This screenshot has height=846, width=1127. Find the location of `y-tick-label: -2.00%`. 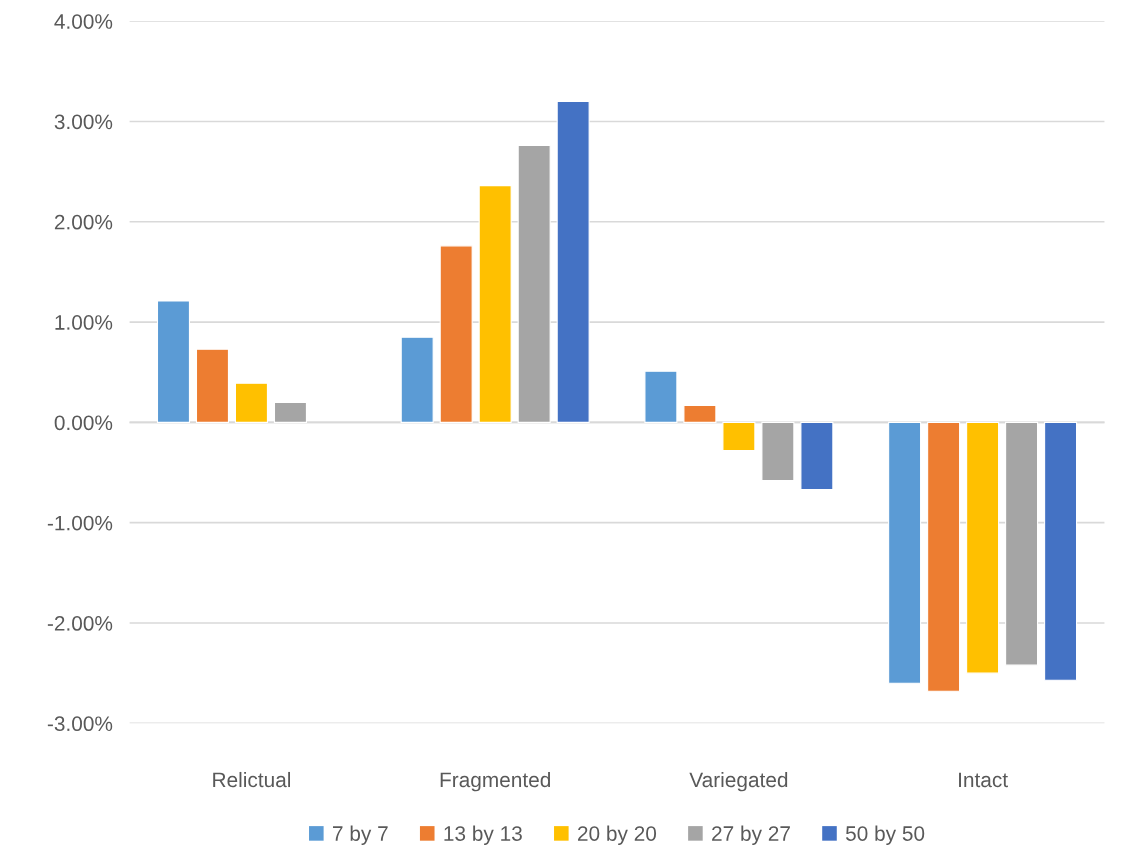

y-tick-label: -2.00% is located at coordinates (80, 623).